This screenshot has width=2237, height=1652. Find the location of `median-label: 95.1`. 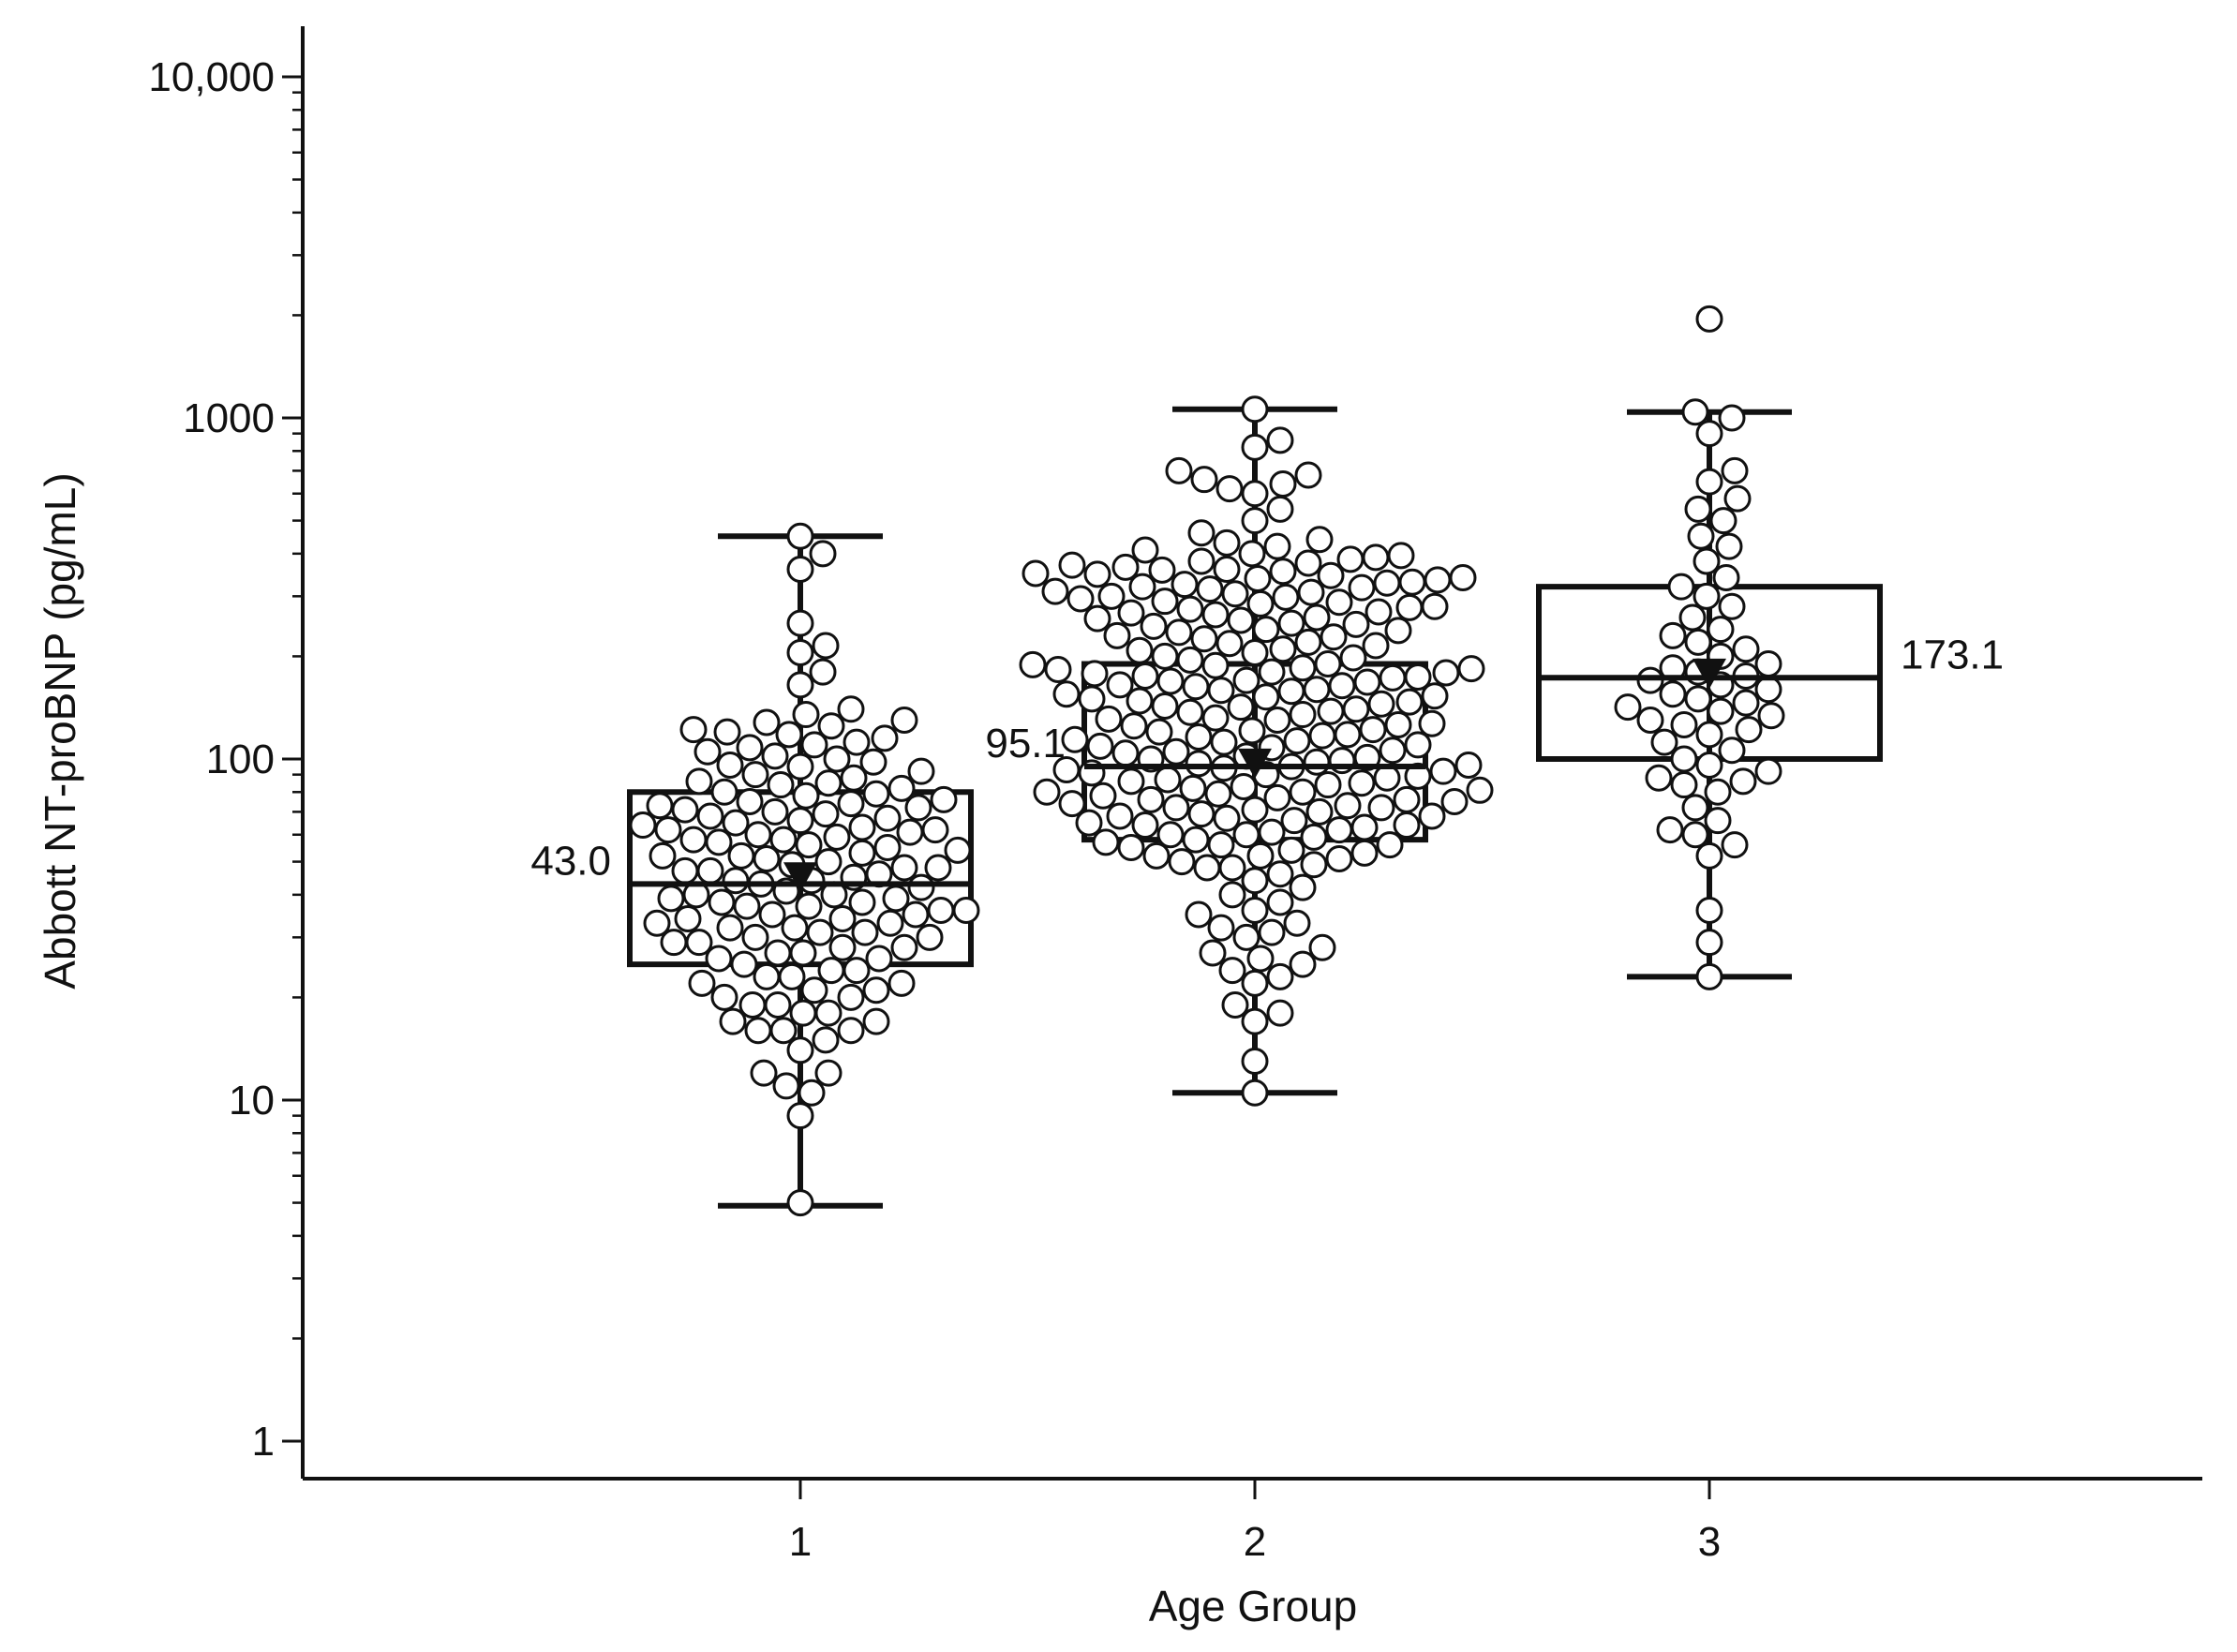

median-label: 95.1 is located at coordinates (1026, 743).